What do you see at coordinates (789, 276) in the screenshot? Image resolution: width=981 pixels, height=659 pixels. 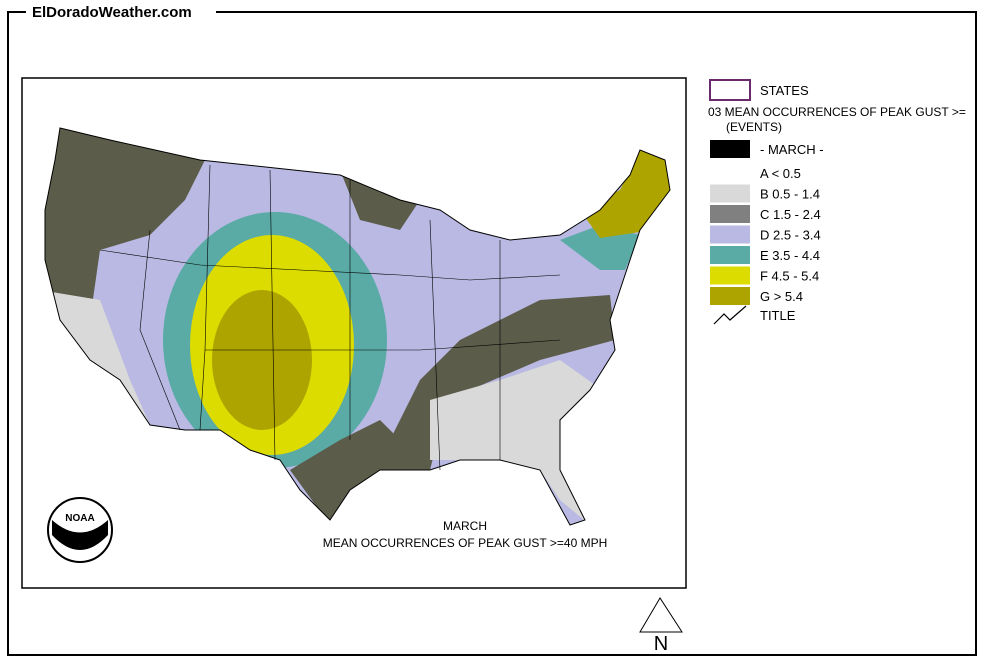 I see `legend-item: F 4.5 - 5.4` at bounding box center [789, 276].